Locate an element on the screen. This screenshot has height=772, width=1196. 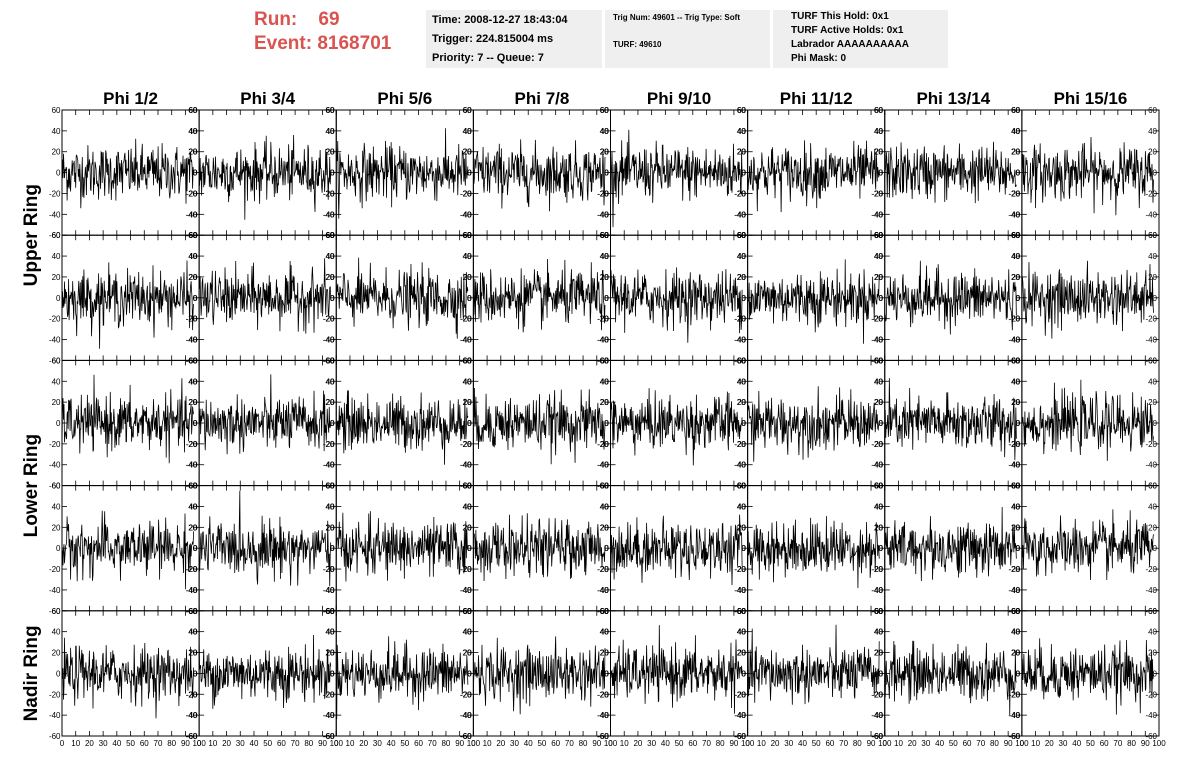
x-tick-label: 10 is located at coordinates (1035, 743).